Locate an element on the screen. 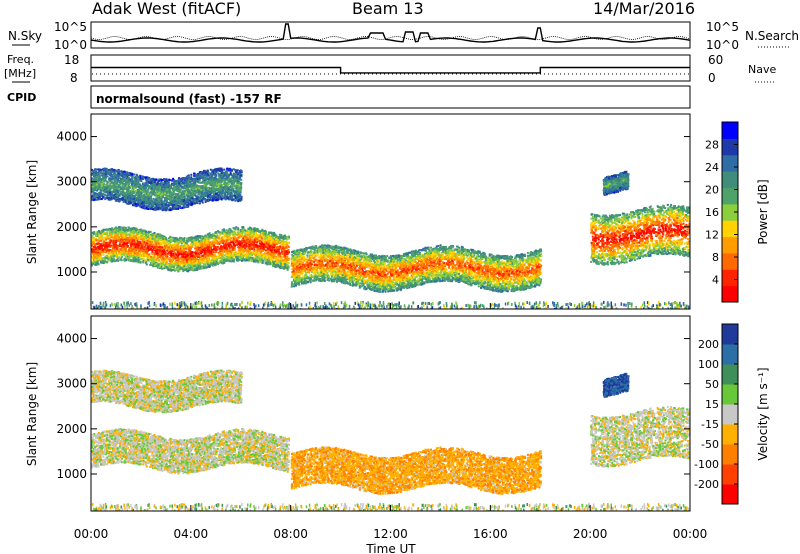 This screenshot has width=800, height=554. velocity-colorbar-label: Velocity [m s⁻¹] is located at coordinates (763, 413).